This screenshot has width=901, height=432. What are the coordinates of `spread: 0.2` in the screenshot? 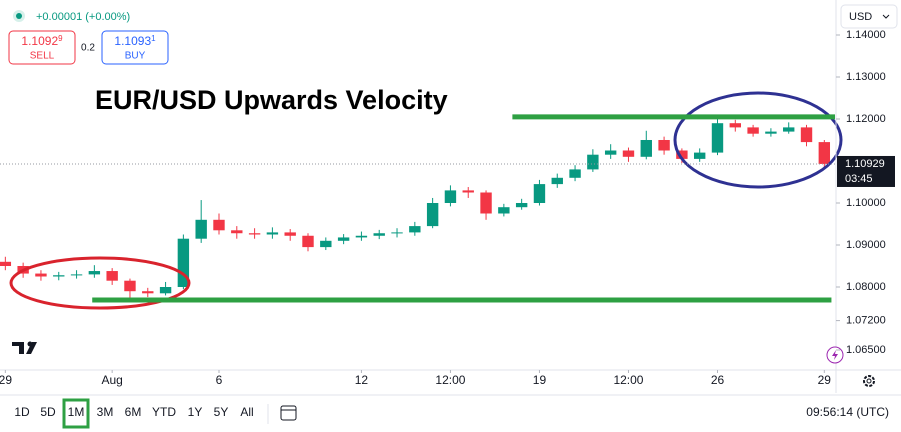 It's located at (88, 48).